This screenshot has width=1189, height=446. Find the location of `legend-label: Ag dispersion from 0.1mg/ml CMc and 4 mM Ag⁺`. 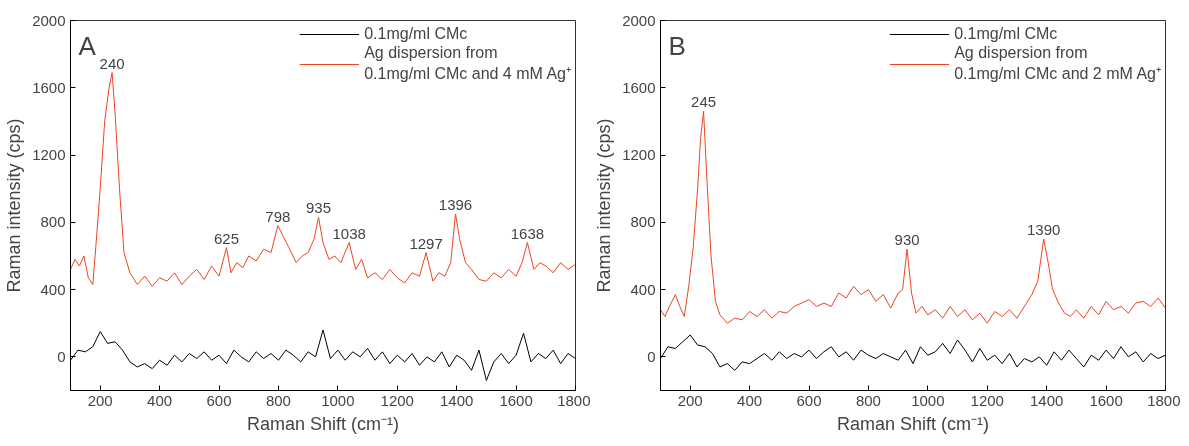

legend-label: Ag dispersion from 0.1mg/ml CMc and 4 mM Ag⁺ is located at coordinates (467, 64).